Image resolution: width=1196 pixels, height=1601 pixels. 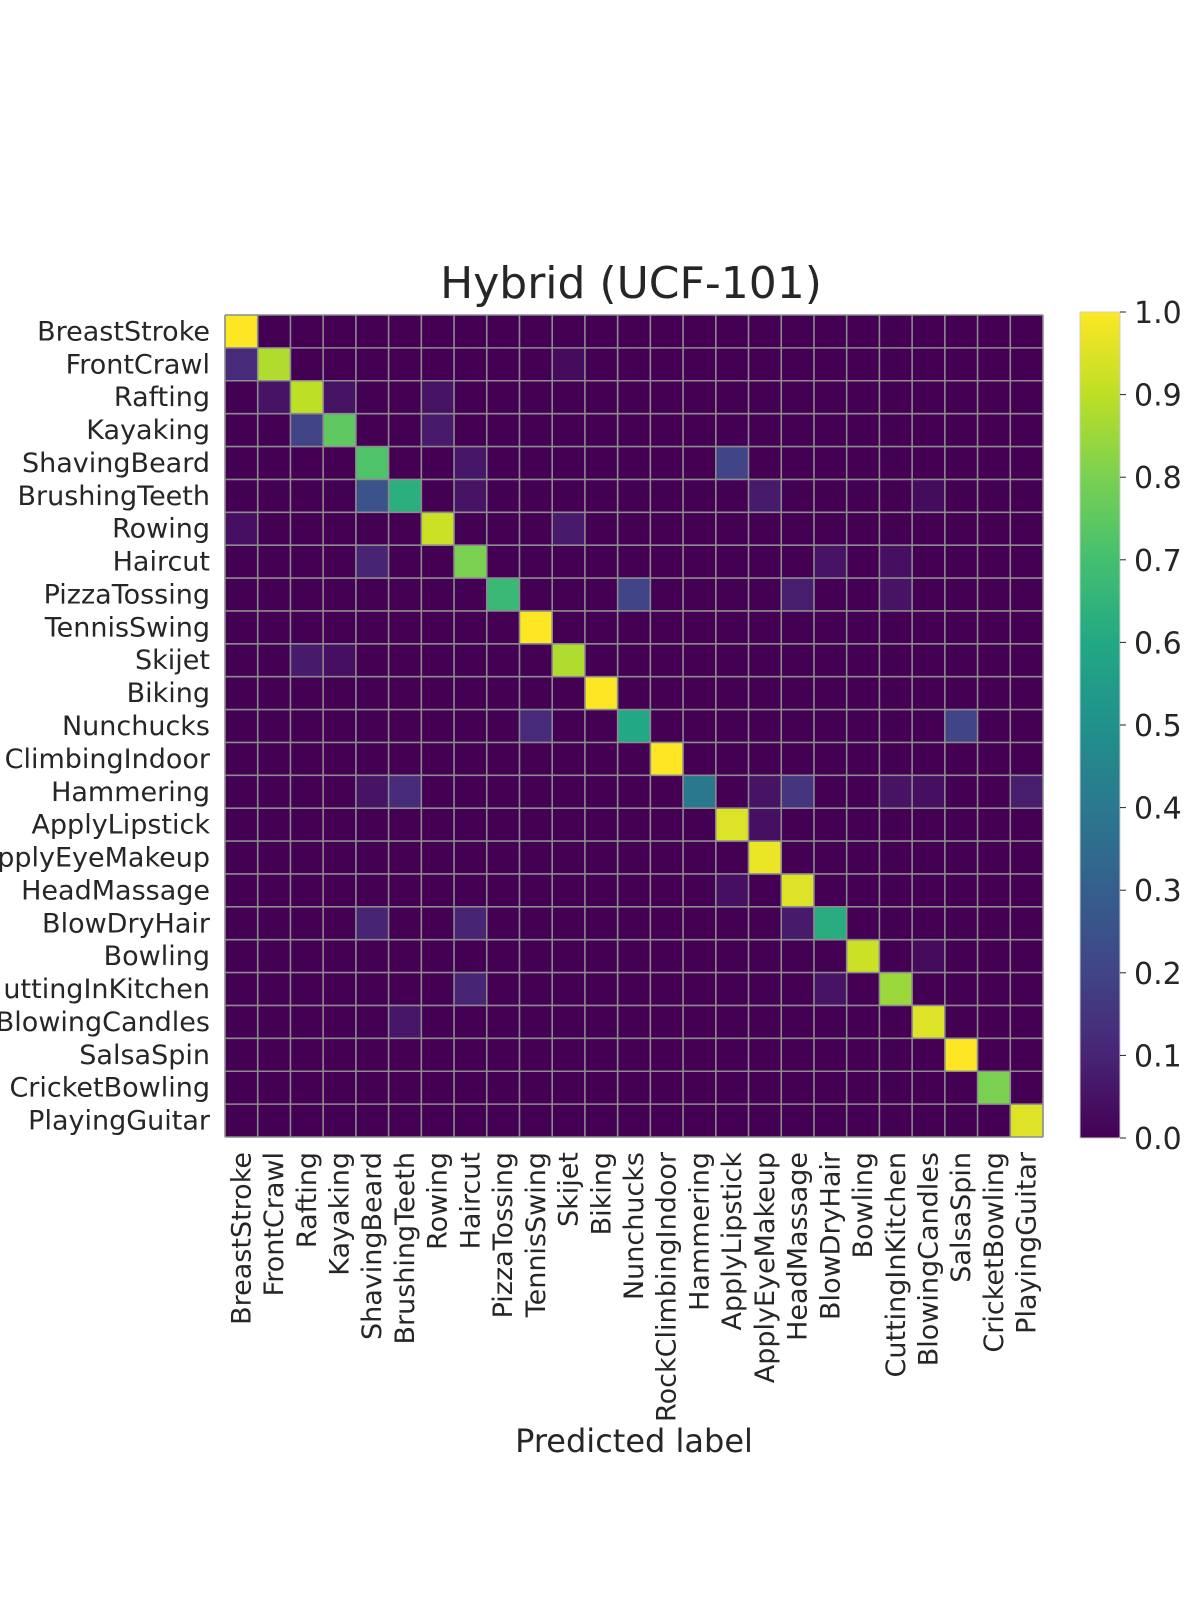 I want to click on x-tick-label: CricketBowling, so click(x=994, y=1252).